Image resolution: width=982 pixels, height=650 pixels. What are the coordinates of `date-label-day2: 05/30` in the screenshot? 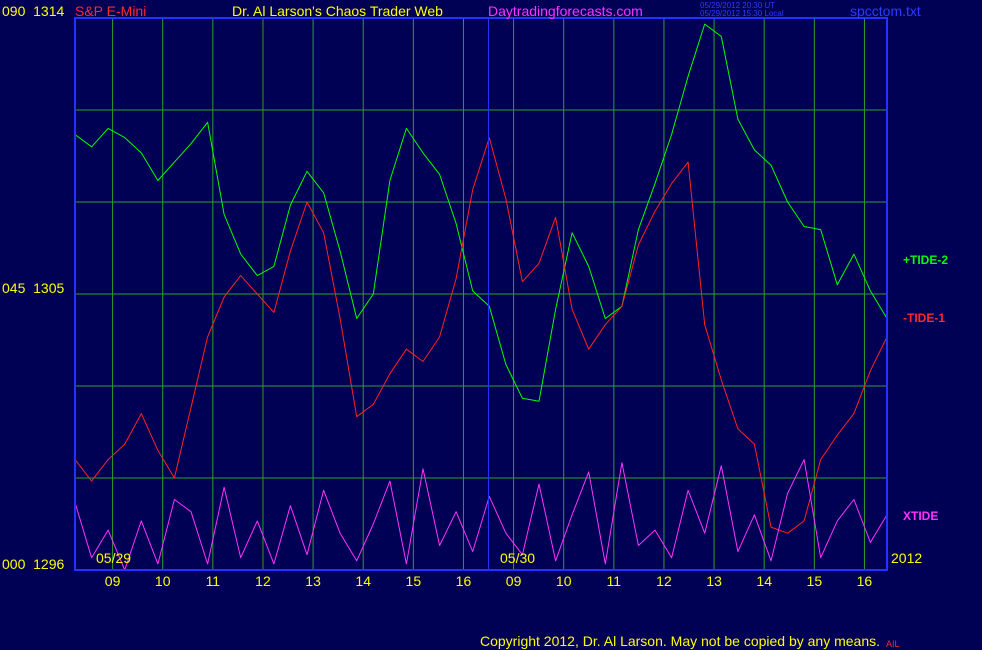 It's located at (518, 558).